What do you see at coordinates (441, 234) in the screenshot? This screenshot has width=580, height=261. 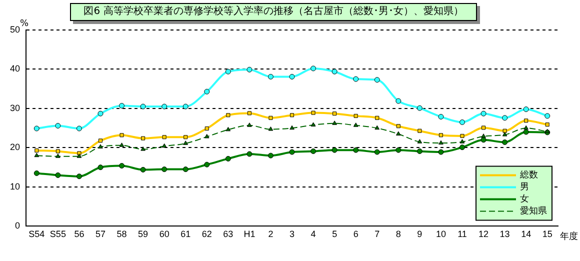 I see `x-tick-label: 10` at bounding box center [441, 234].